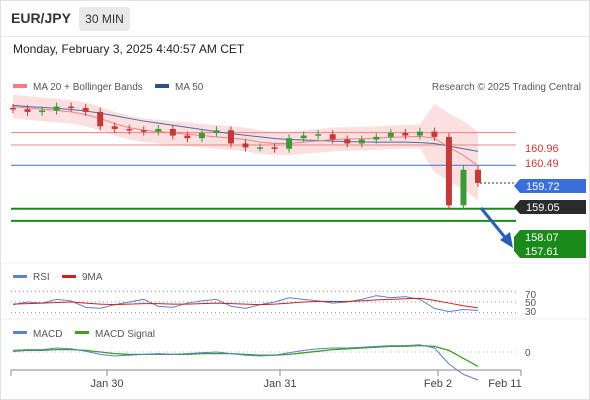  Describe the element at coordinates (531, 303) in the screenshot. I see `rsi-50-label: 50` at that location.